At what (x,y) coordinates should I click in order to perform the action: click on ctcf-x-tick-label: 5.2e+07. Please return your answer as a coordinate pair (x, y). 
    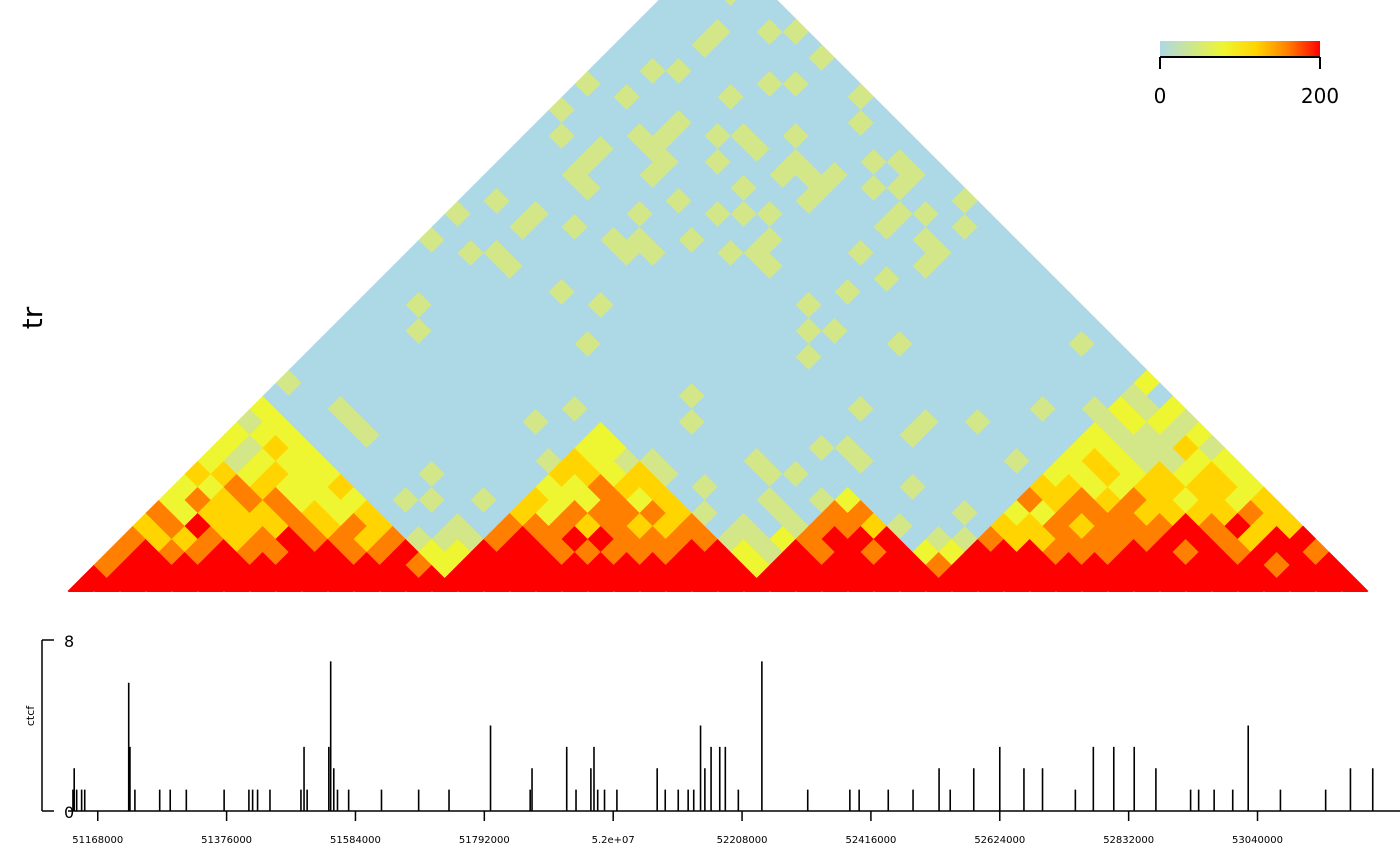
    Looking at the image, I should click on (613, 840).